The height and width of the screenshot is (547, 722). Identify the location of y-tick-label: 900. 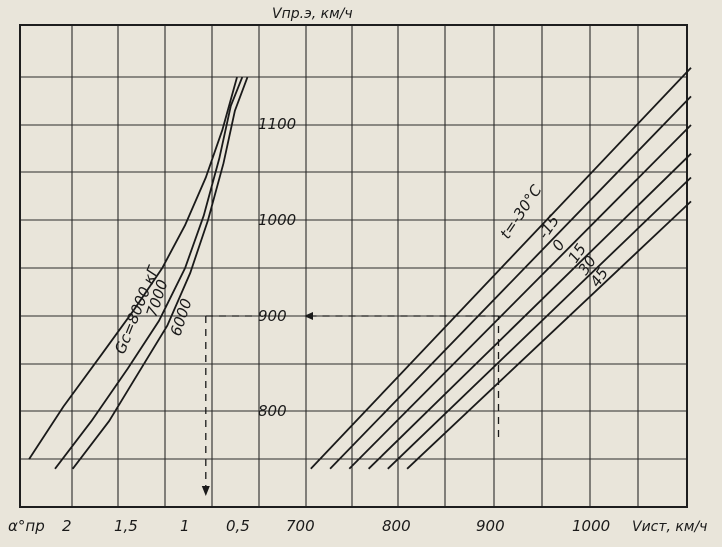
(272, 316).